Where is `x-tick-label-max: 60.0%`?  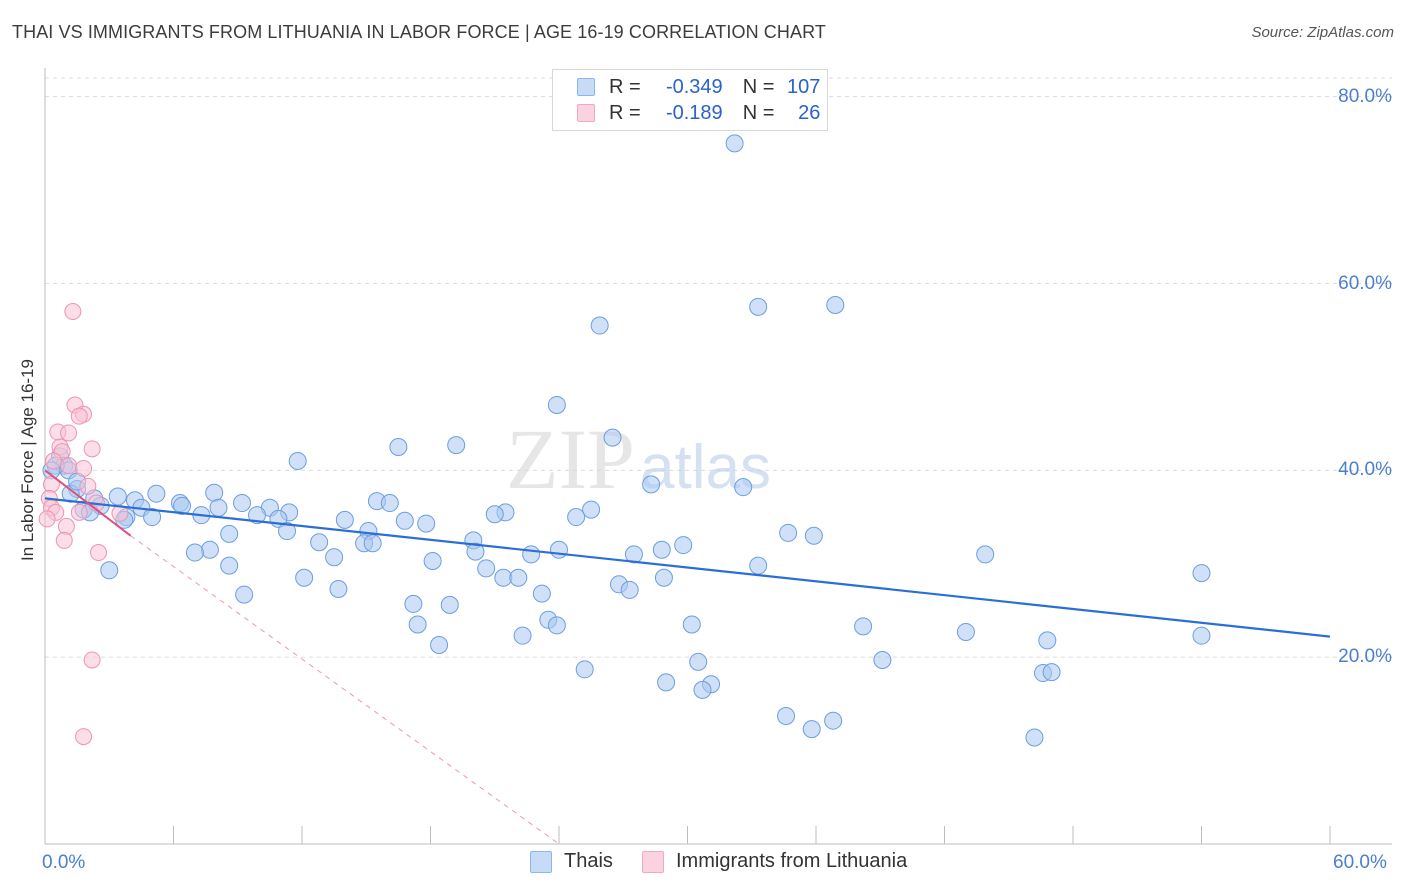
x-tick-label-max: 60.0% is located at coordinates (1360, 862).